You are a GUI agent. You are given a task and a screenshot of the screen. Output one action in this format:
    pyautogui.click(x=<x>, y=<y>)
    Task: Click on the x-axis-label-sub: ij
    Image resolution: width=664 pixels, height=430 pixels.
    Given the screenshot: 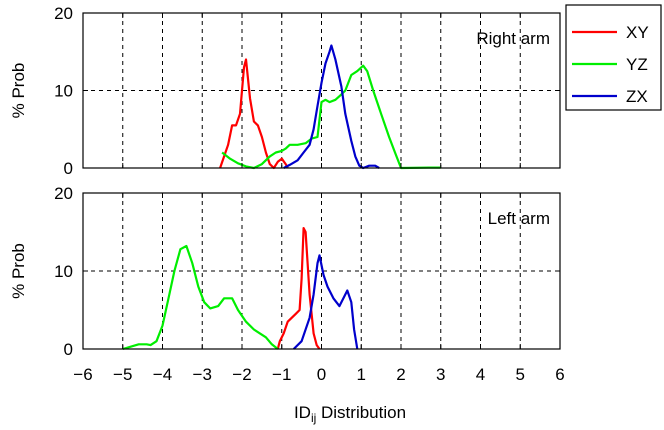 What is the action you would take?
    pyautogui.click(x=313, y=418)
    